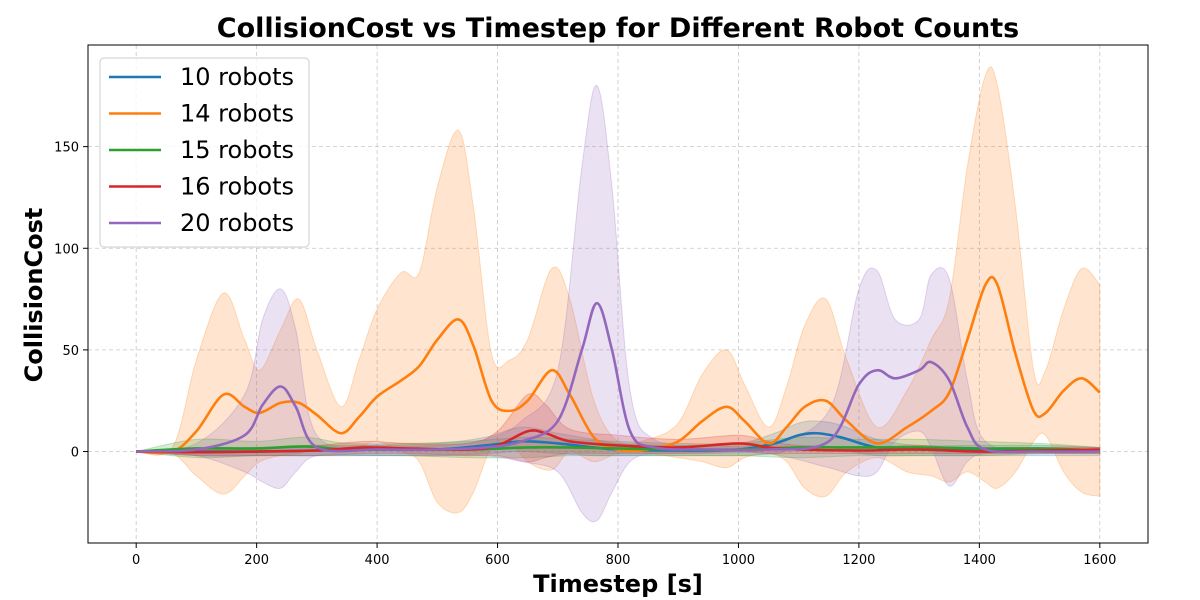 This screenshot has height=600, width=1200. What do you see at coordinates (1099, 560) in the screenshot?
I see `x-tick-label: 1600` at bounding box center [1099, 560].